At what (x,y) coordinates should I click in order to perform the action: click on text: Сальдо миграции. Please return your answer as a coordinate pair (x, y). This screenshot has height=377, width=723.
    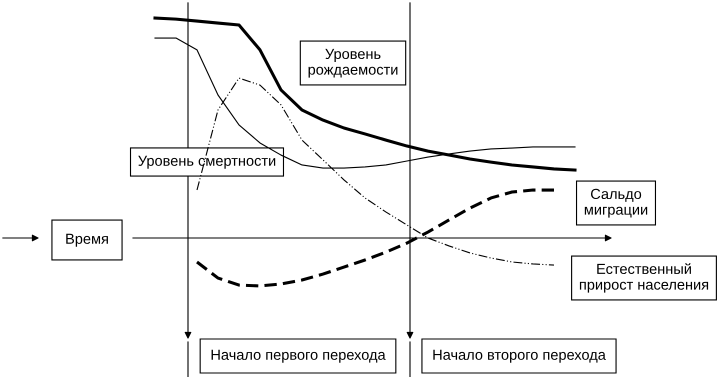
    Looking at the image, I should click on (616, 203).